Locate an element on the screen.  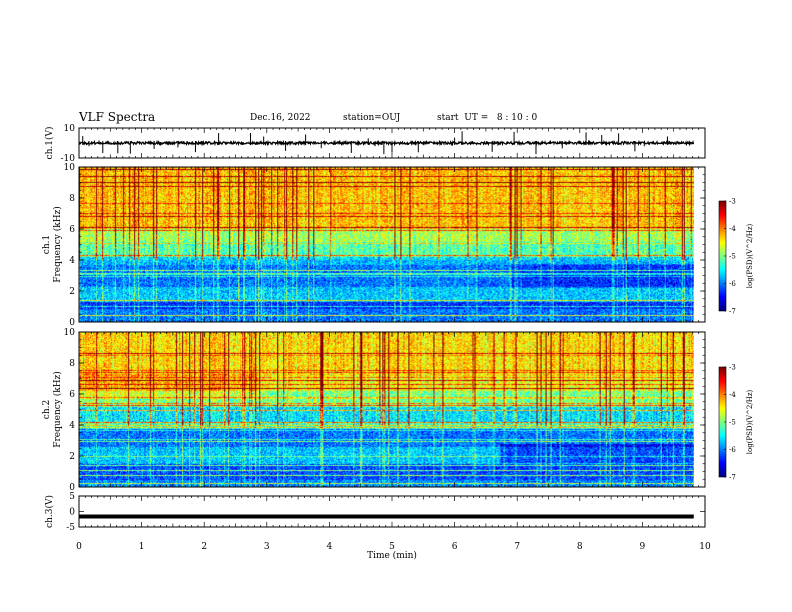
ch3-waveform-y-tick-label: 0 is located at coordinates (72, 513).